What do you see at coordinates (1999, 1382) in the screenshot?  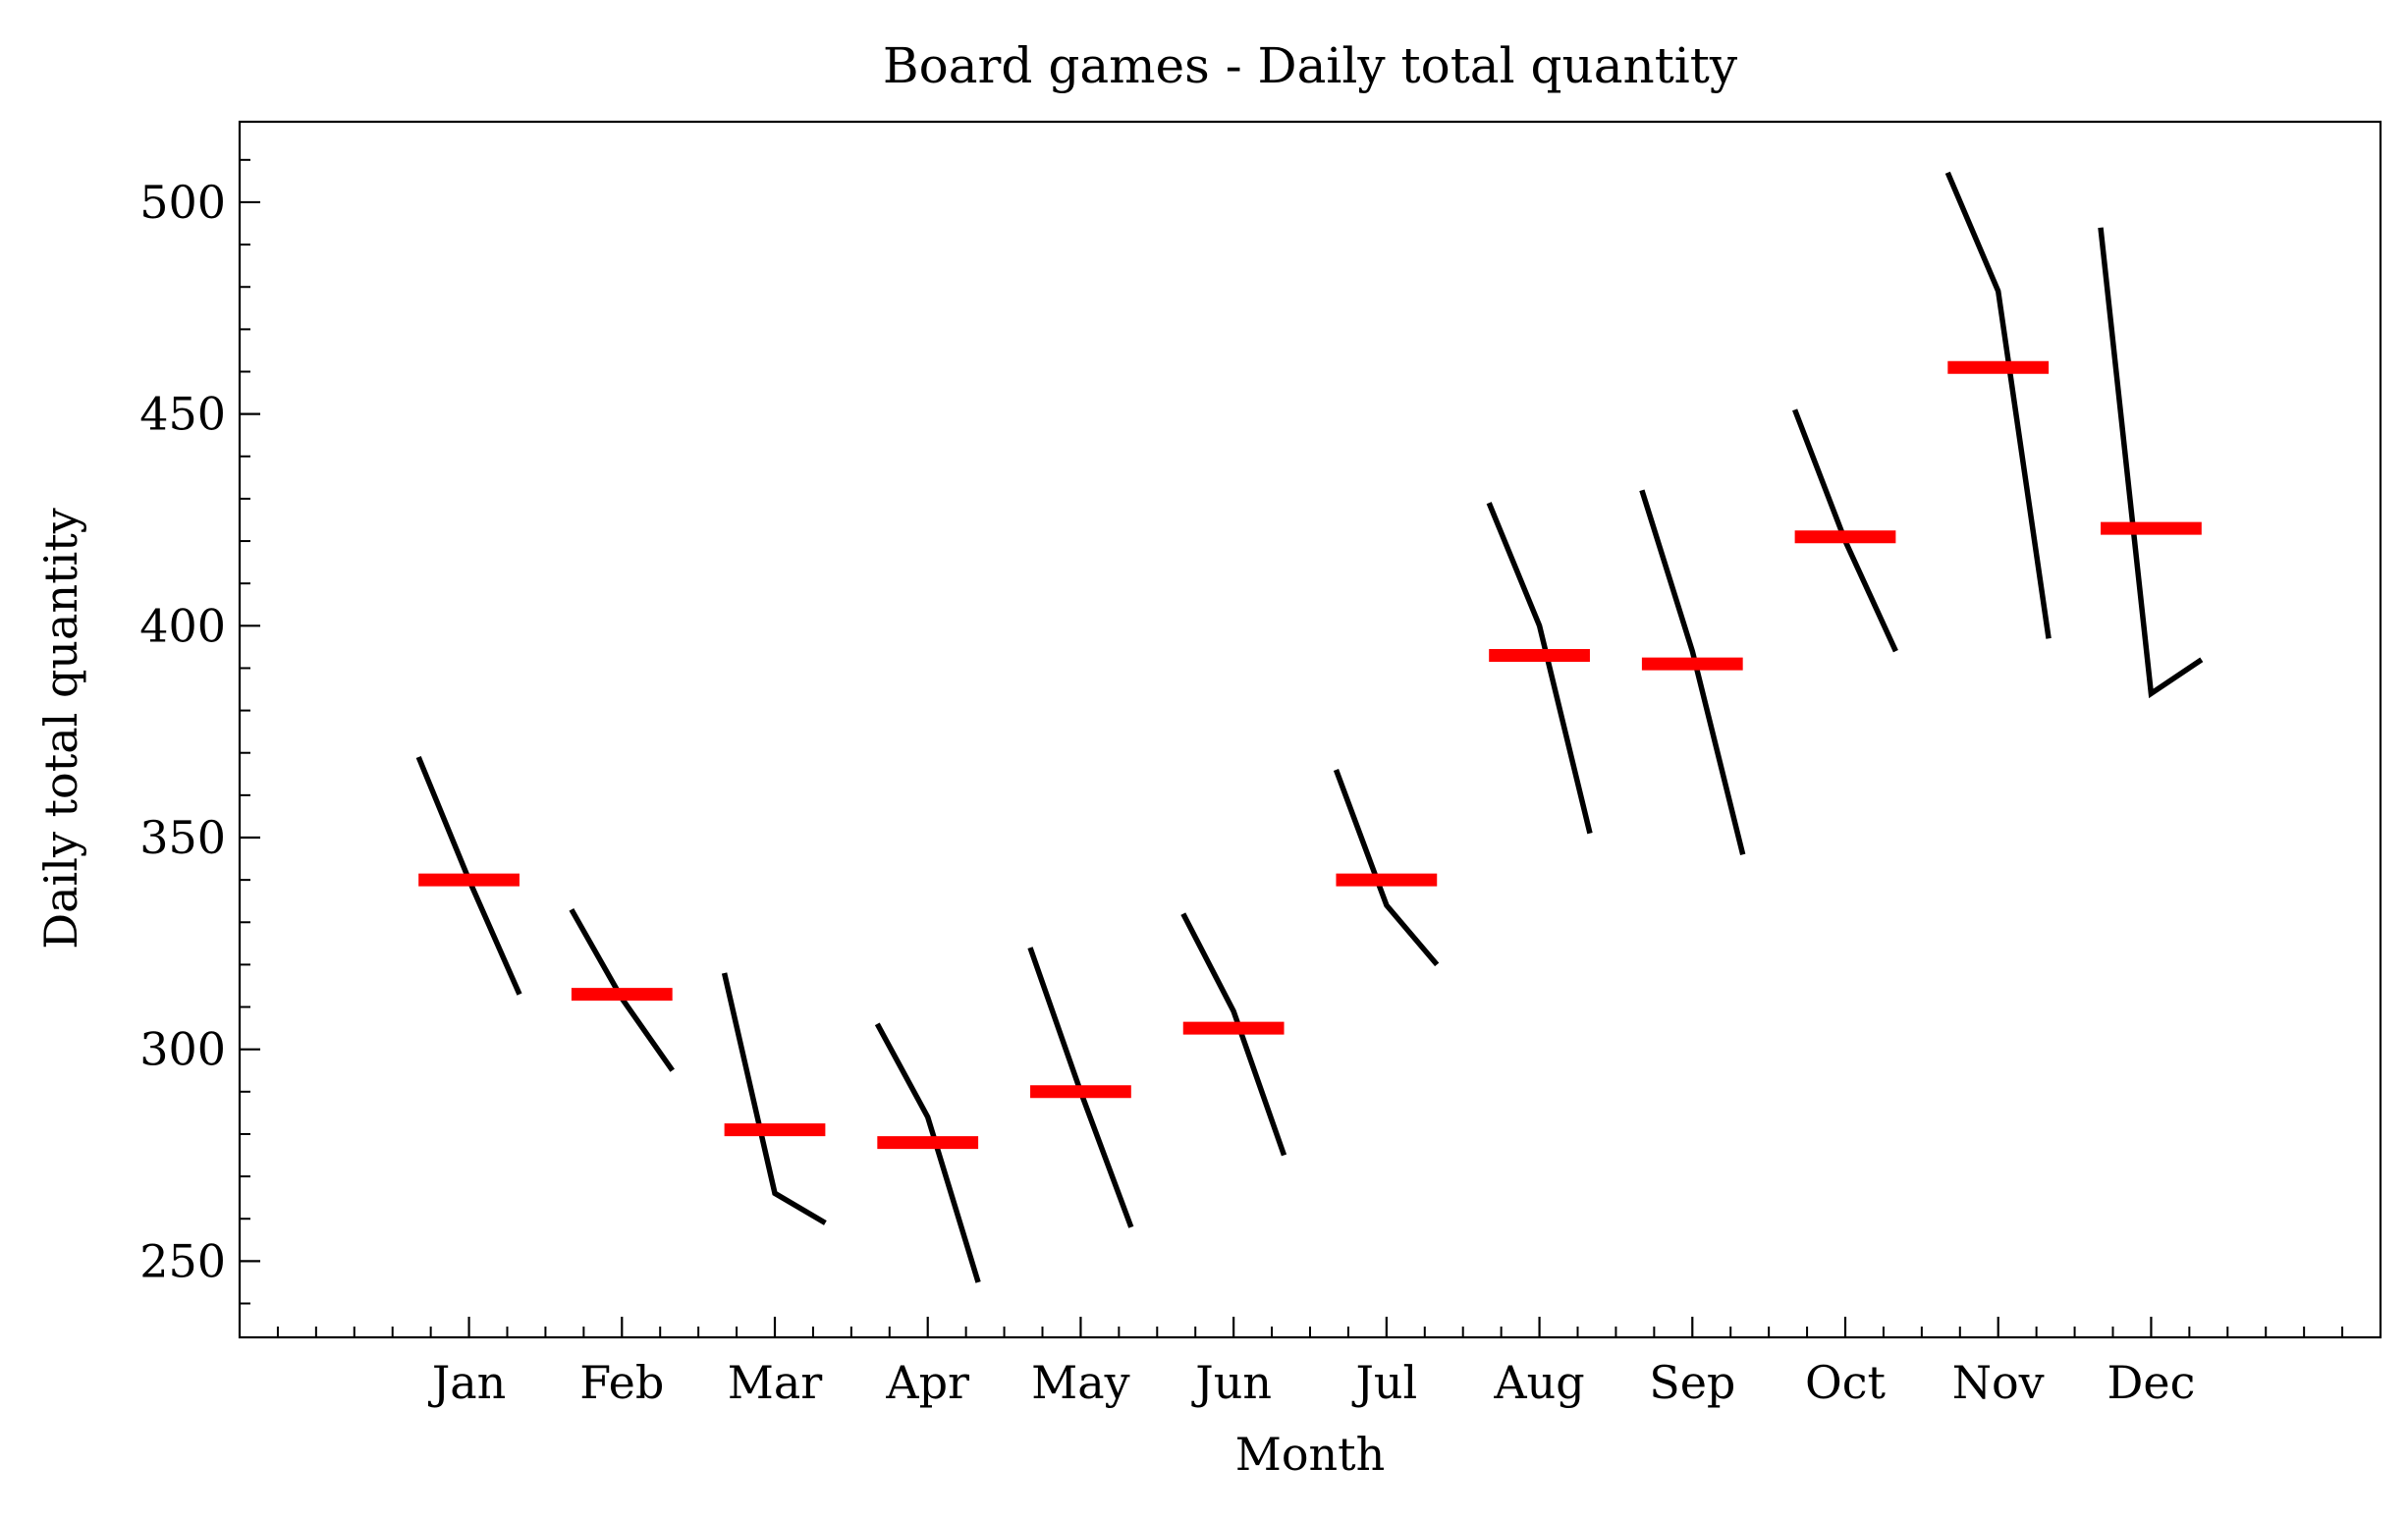 I see `x-tick-label: Nov` at bounding box center [1999, 1382].